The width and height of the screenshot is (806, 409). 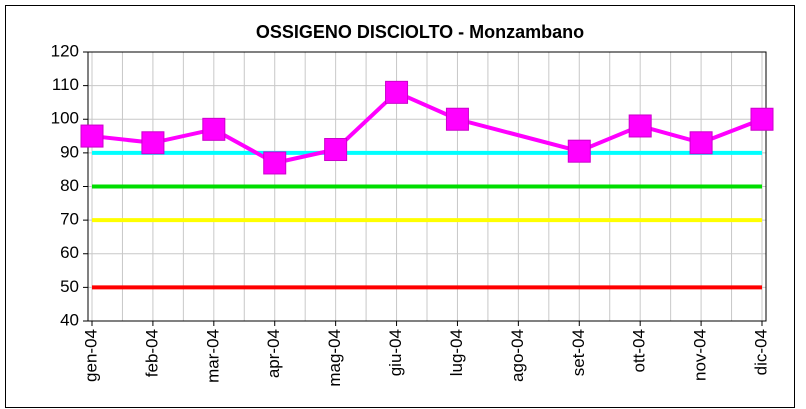 I want to click on y-tick-label: 50, so click(x=69, y=286).